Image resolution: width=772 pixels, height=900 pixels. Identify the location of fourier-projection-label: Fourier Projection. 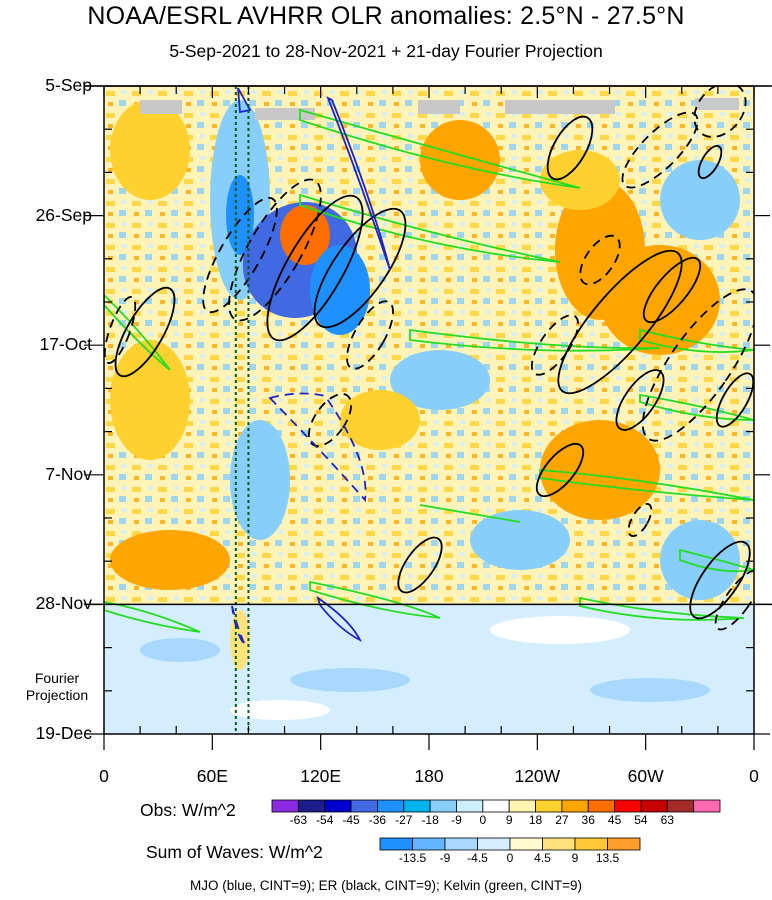
(57, 687).